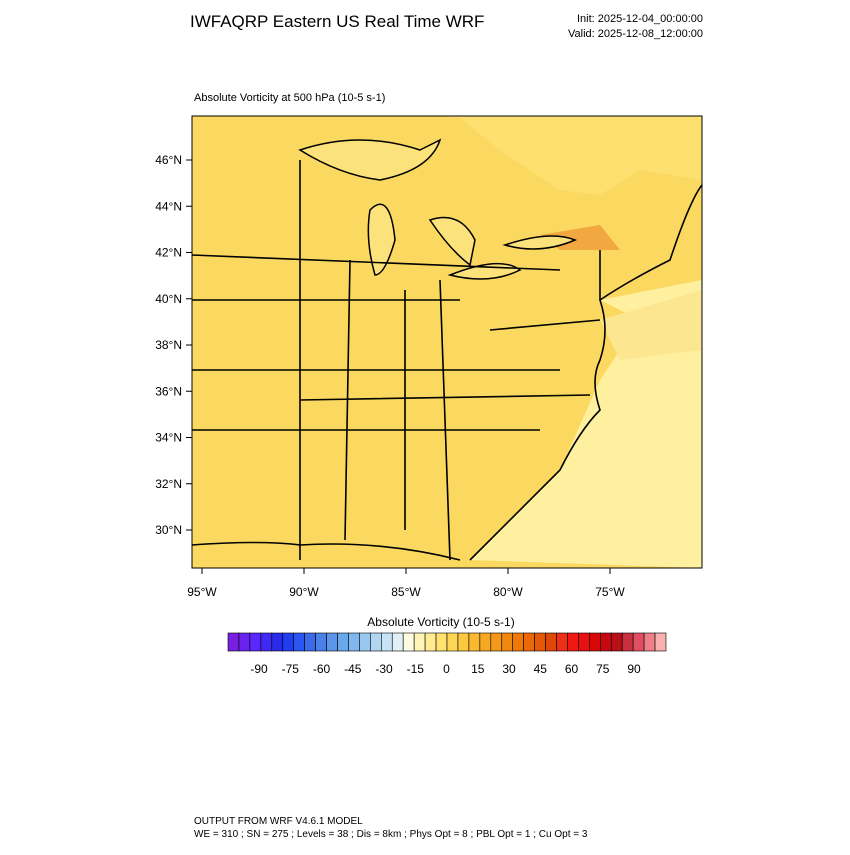 This screenshot has width=850, height=855. Describe the element at coordinates (291, 669) in the screenshot. I see `colorbar-label: -75` at that location.